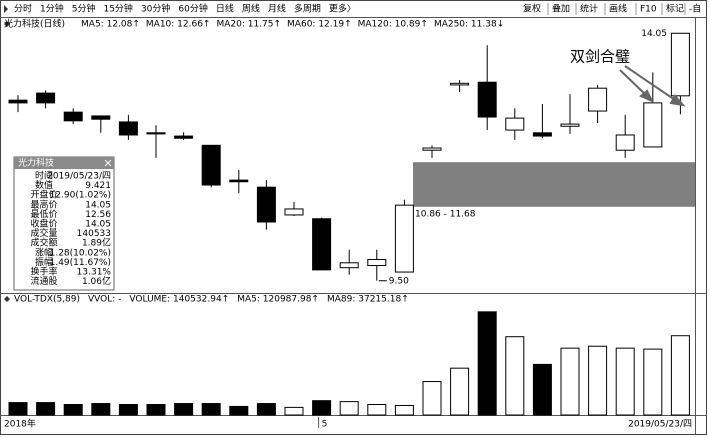  Describe the element at coordinates (192, 9) in the screenshot. I see `toolbar-item: 60分钟` at that location.